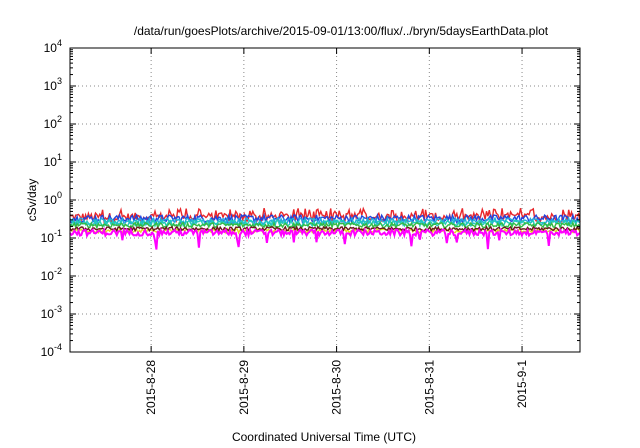  I want to click on x-tick-label: 2015-8-29, so click(244, 387).